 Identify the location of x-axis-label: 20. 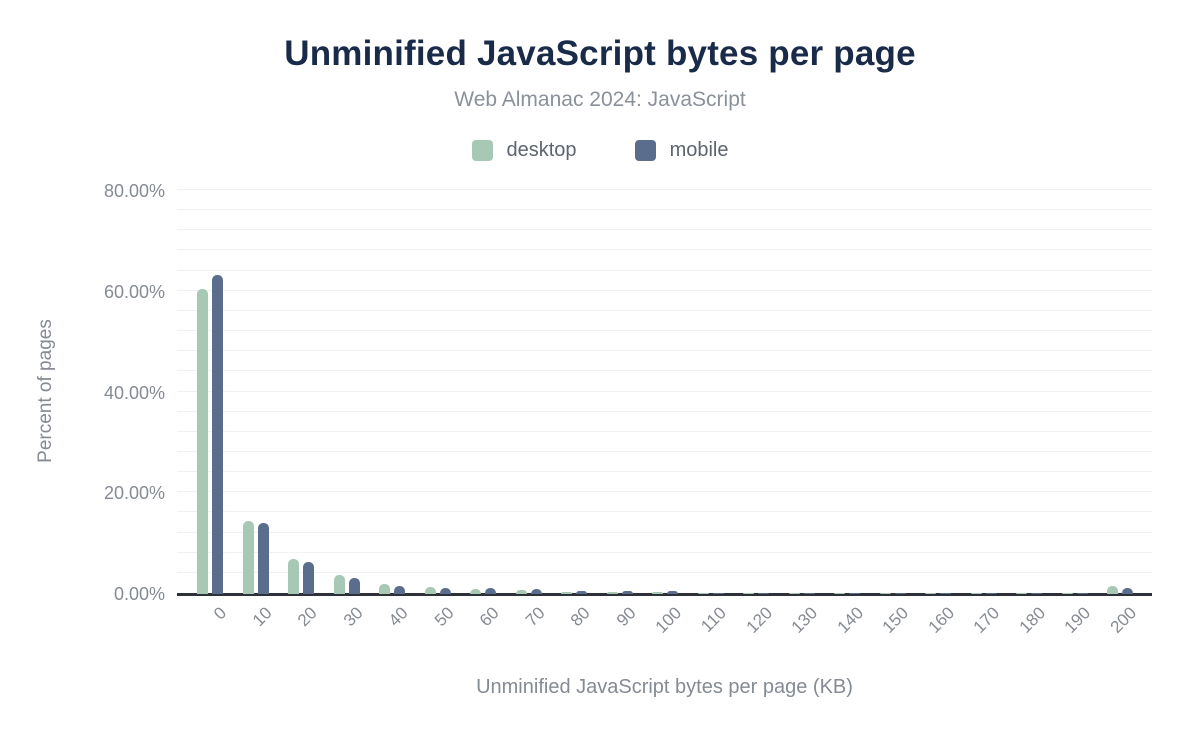
(307, 617).